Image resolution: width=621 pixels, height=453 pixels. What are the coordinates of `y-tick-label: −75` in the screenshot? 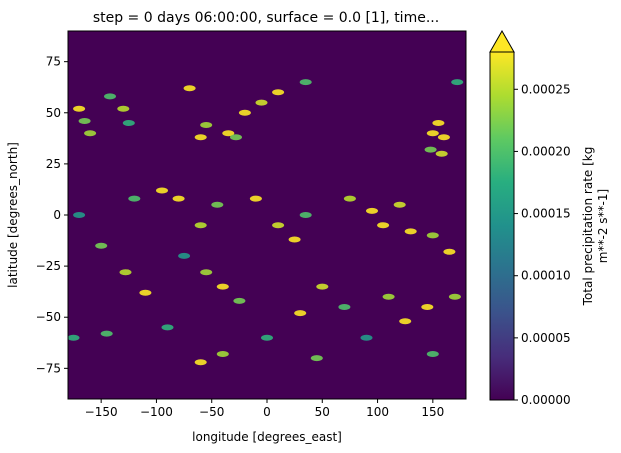 It's located at (48, 368).